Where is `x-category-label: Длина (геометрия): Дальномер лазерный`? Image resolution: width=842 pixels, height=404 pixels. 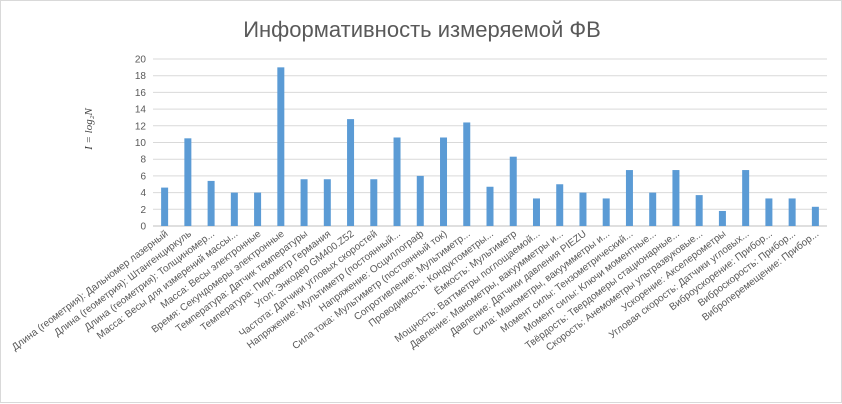 x-category-label: Длина (геометрия): Дальномер лазерный is located at coordinates (90, 291).